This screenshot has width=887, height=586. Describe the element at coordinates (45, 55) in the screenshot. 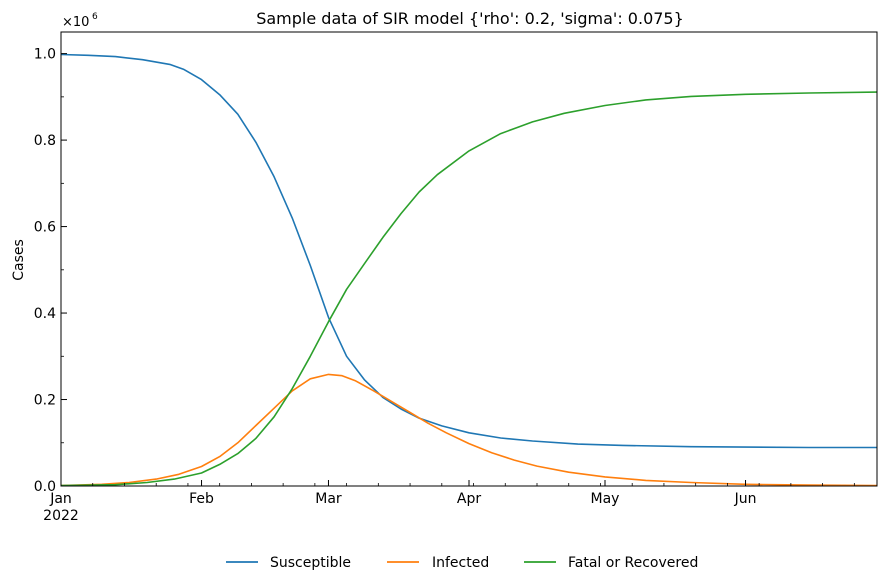

I see `y-tick-label: 1.0` at that location.